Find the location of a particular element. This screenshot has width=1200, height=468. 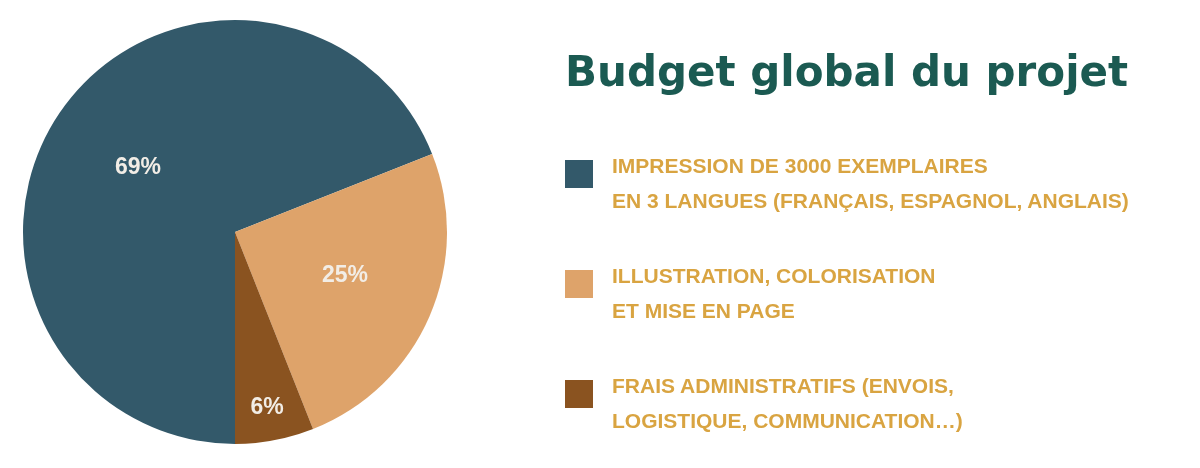

data-label: 6% is located at coordinates (267, 406).